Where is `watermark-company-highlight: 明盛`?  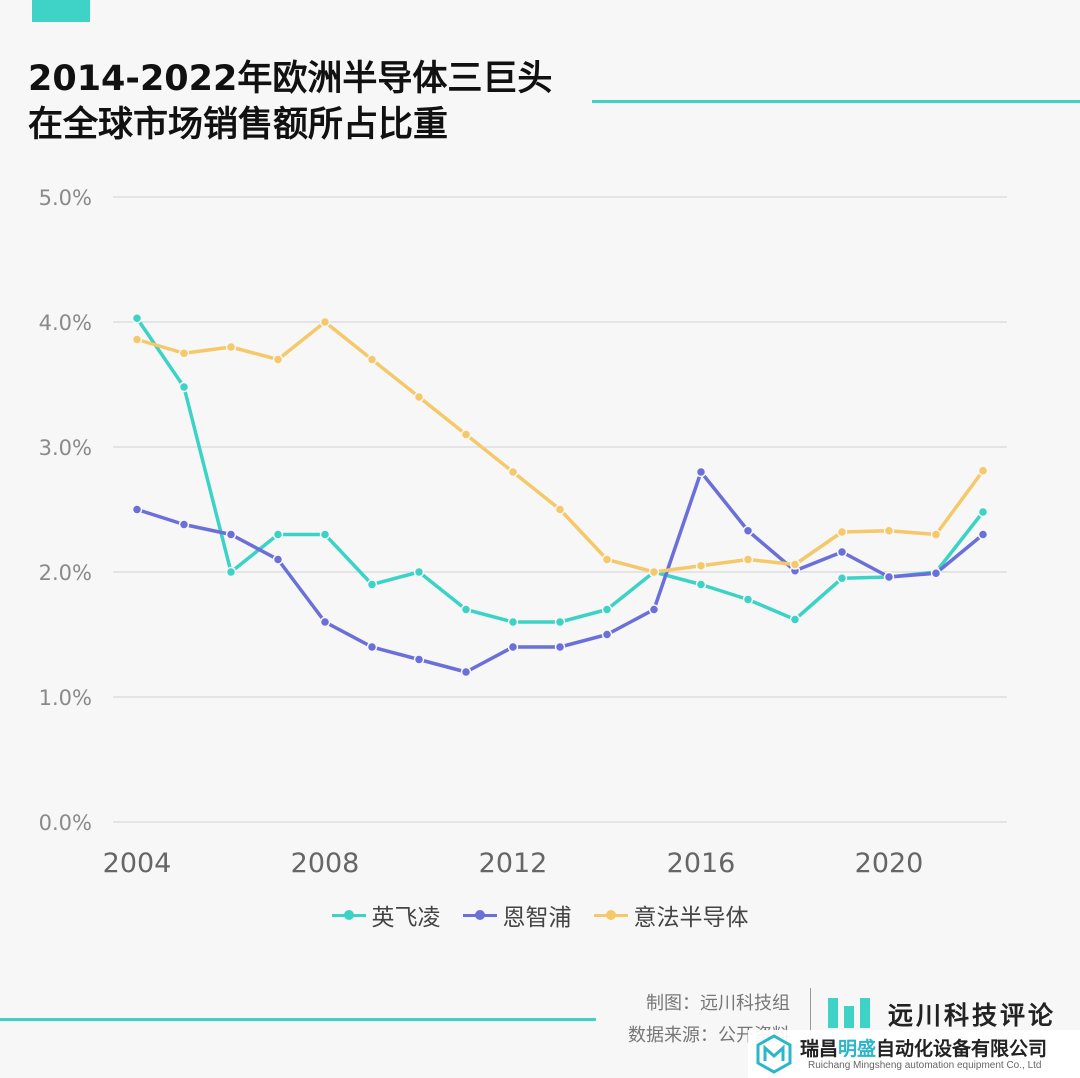
watermark-company-highlight: 明盛 is located at coordinates (857, 1049).